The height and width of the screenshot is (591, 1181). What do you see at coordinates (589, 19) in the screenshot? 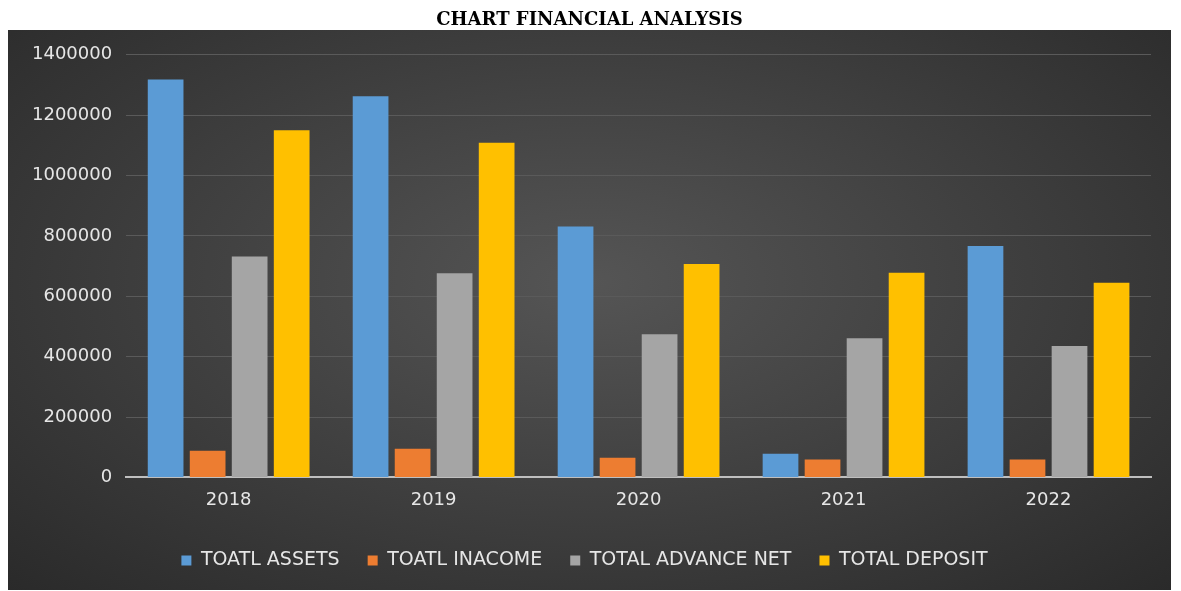
I see `chart-title: CHART FINANCIAL ANALYSIS` at bounding box center [589, 19].